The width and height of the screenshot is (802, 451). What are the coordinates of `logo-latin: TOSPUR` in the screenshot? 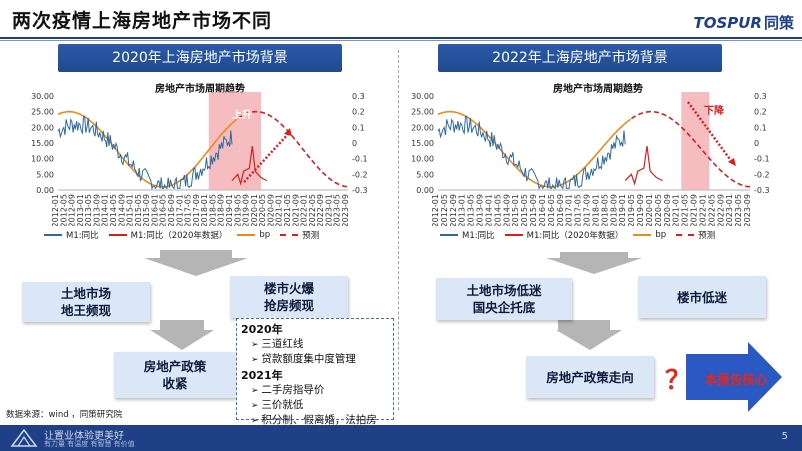 It's located at (727, 23).